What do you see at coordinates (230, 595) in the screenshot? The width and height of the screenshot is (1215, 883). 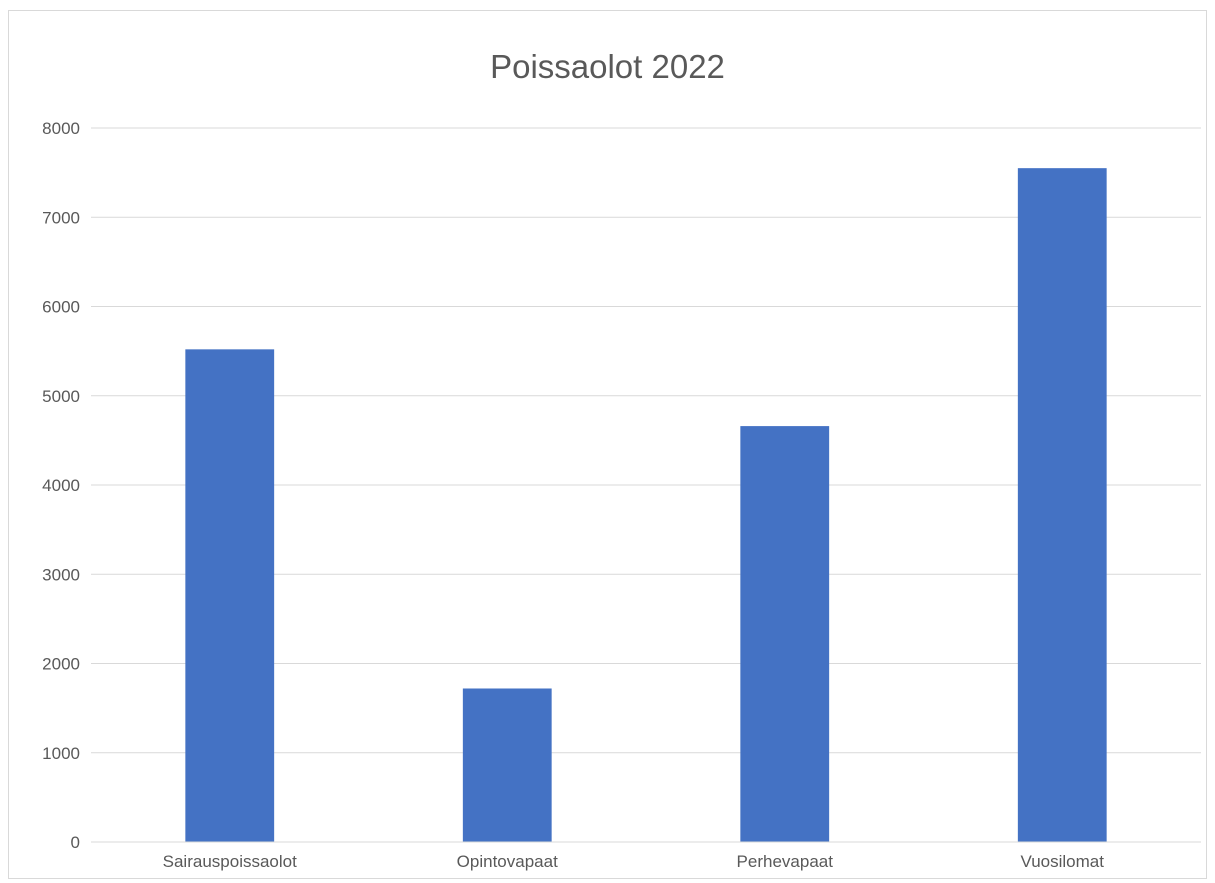 I see `bar-sairauspoissaolot` at bounding box center [230, 595].